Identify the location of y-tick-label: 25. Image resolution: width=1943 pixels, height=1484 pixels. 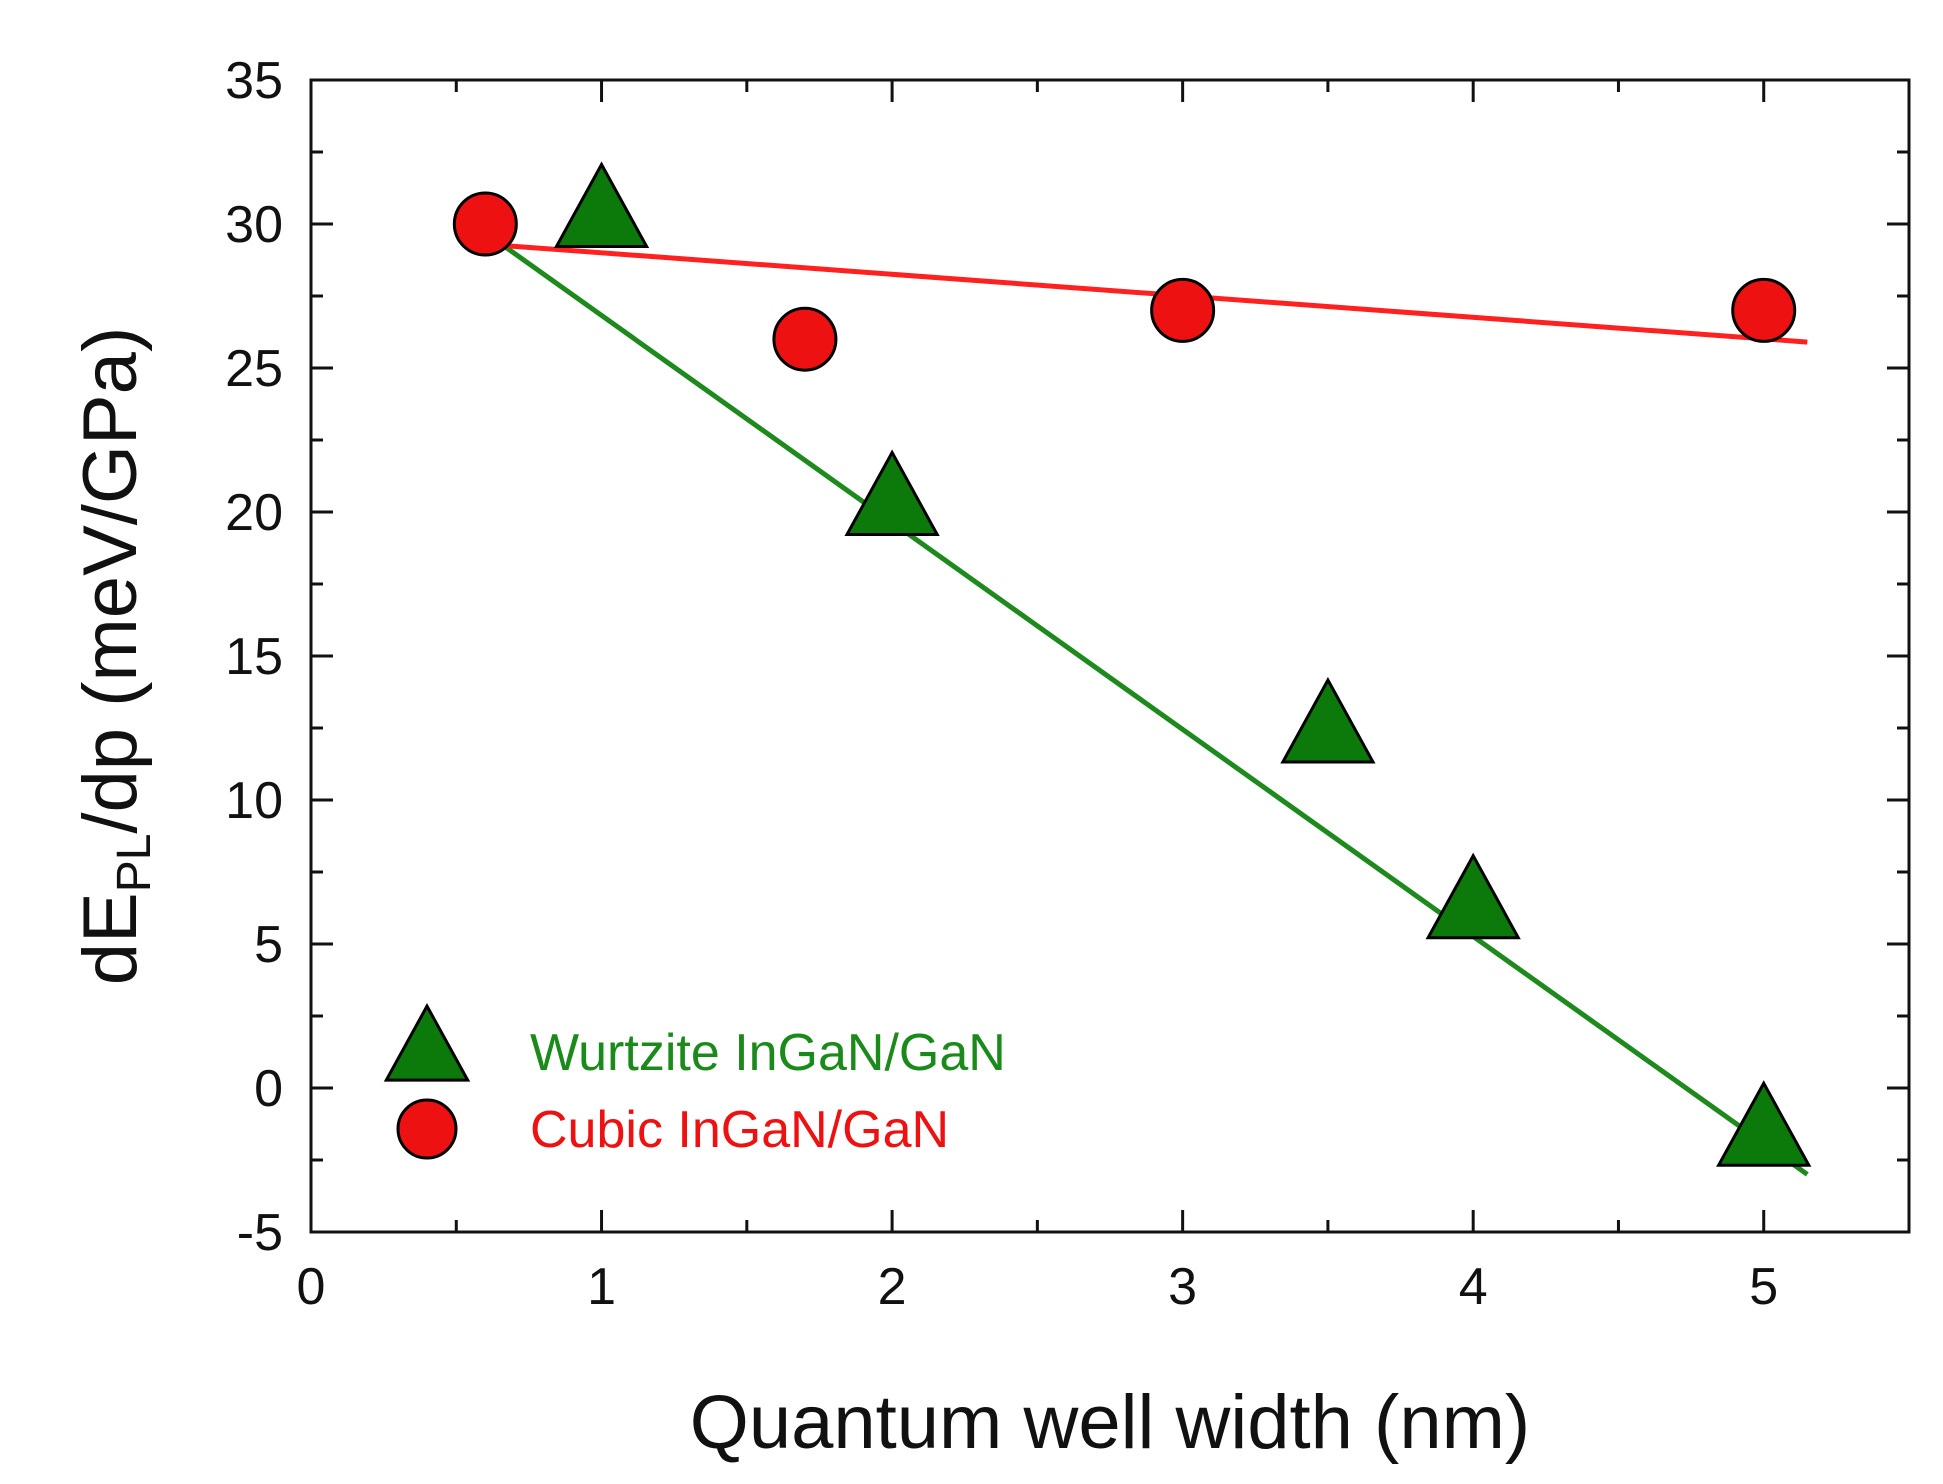
(254, 369).